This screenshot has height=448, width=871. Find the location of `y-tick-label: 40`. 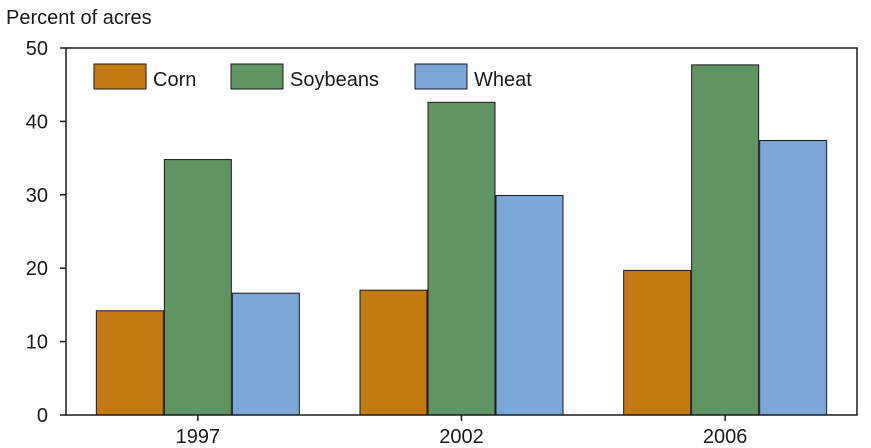

y-tick-label: 40 is located at coordinates (37, 122).